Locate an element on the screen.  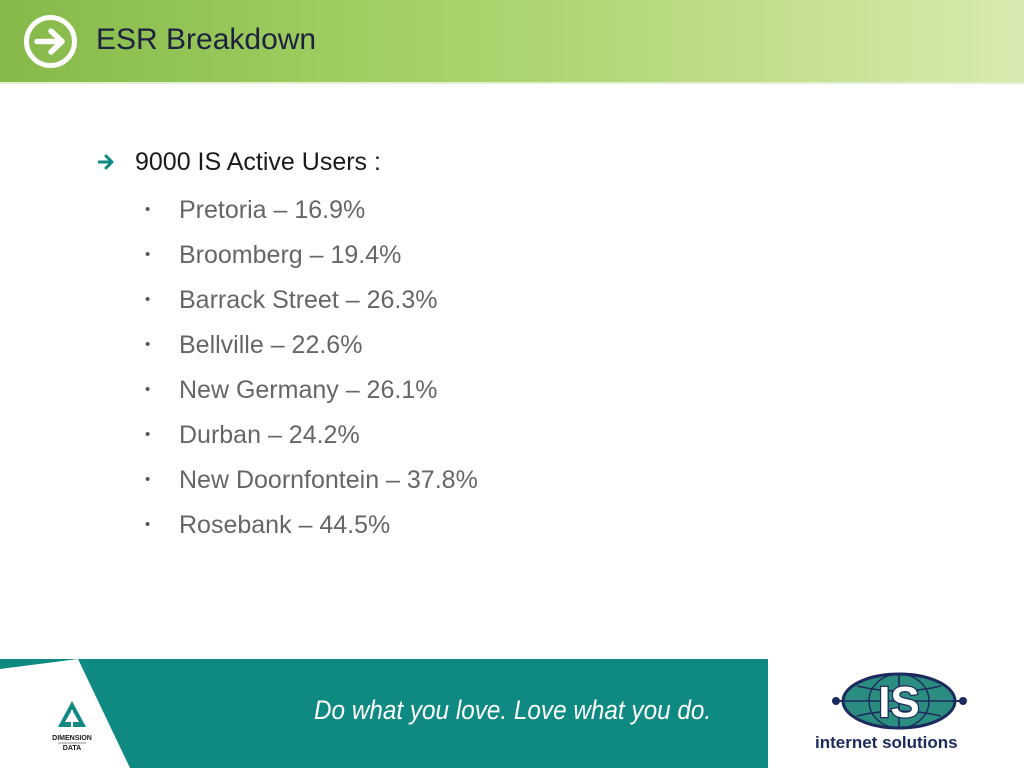
brand-word-internet: internet is located at coordinates (846, 742).